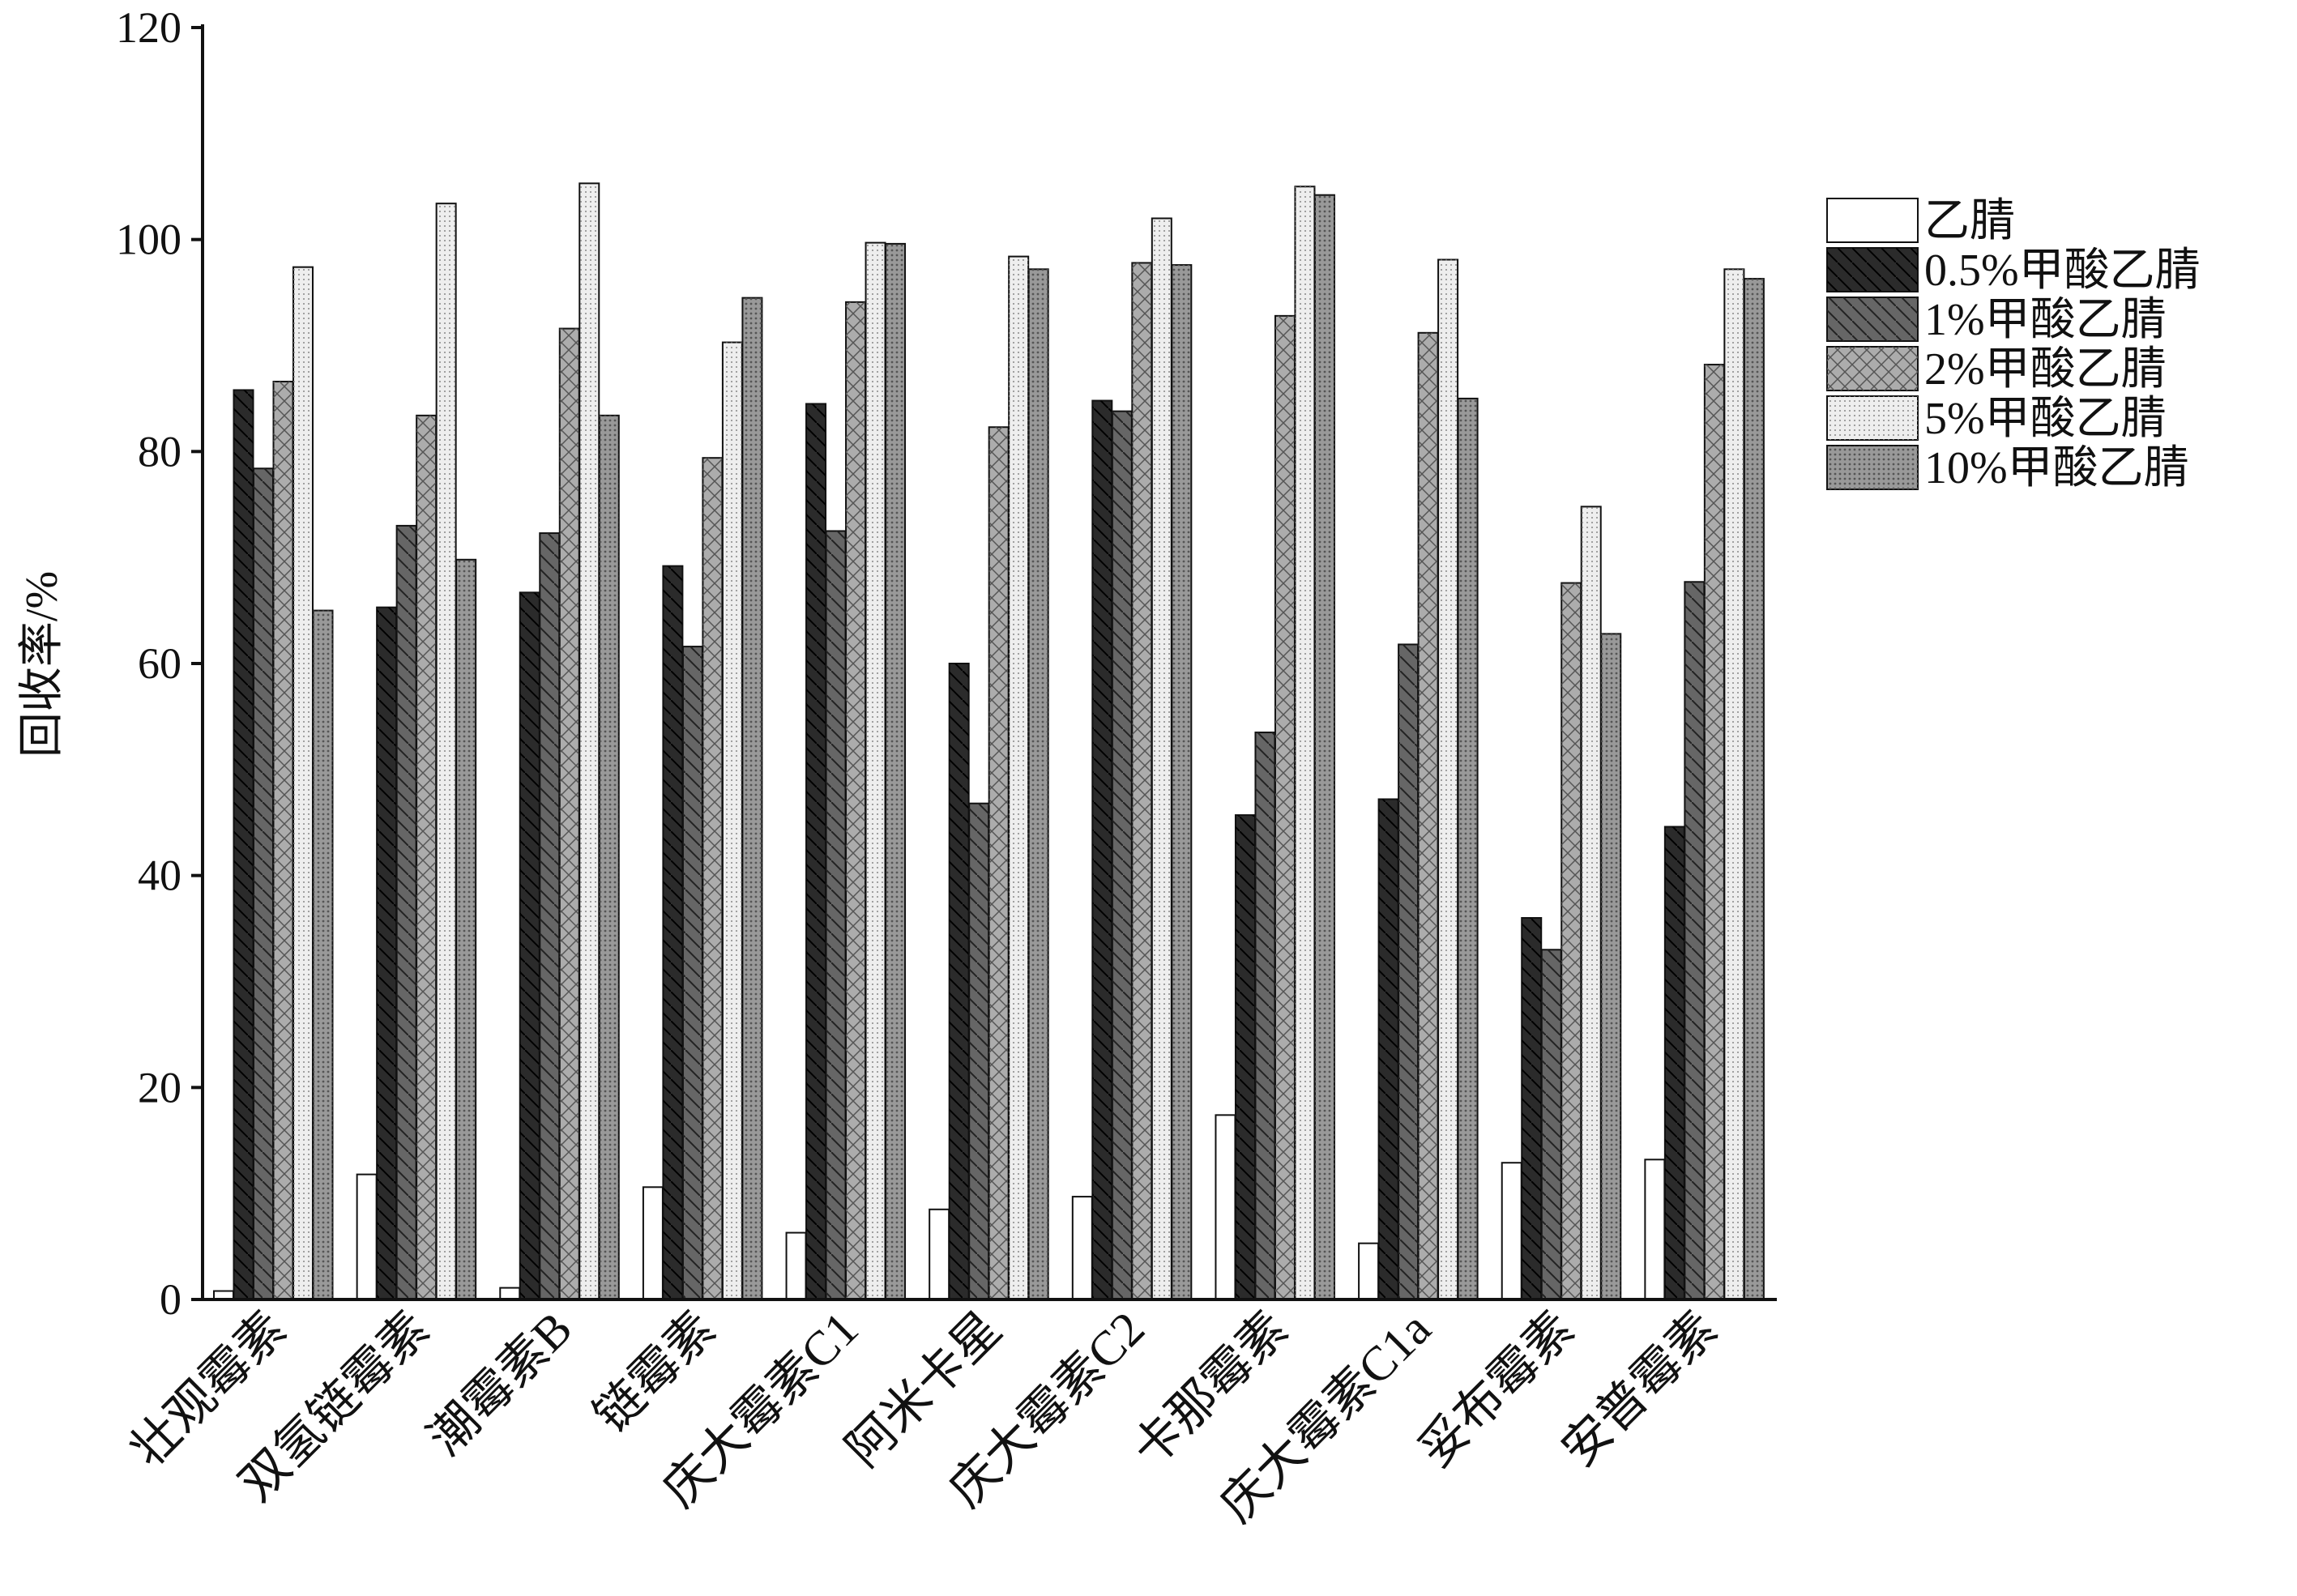  Describe the element at coordinates (2062, 270) in the screenshot. I see `legend-label: 0.5%甲酸乙腈` at that location.